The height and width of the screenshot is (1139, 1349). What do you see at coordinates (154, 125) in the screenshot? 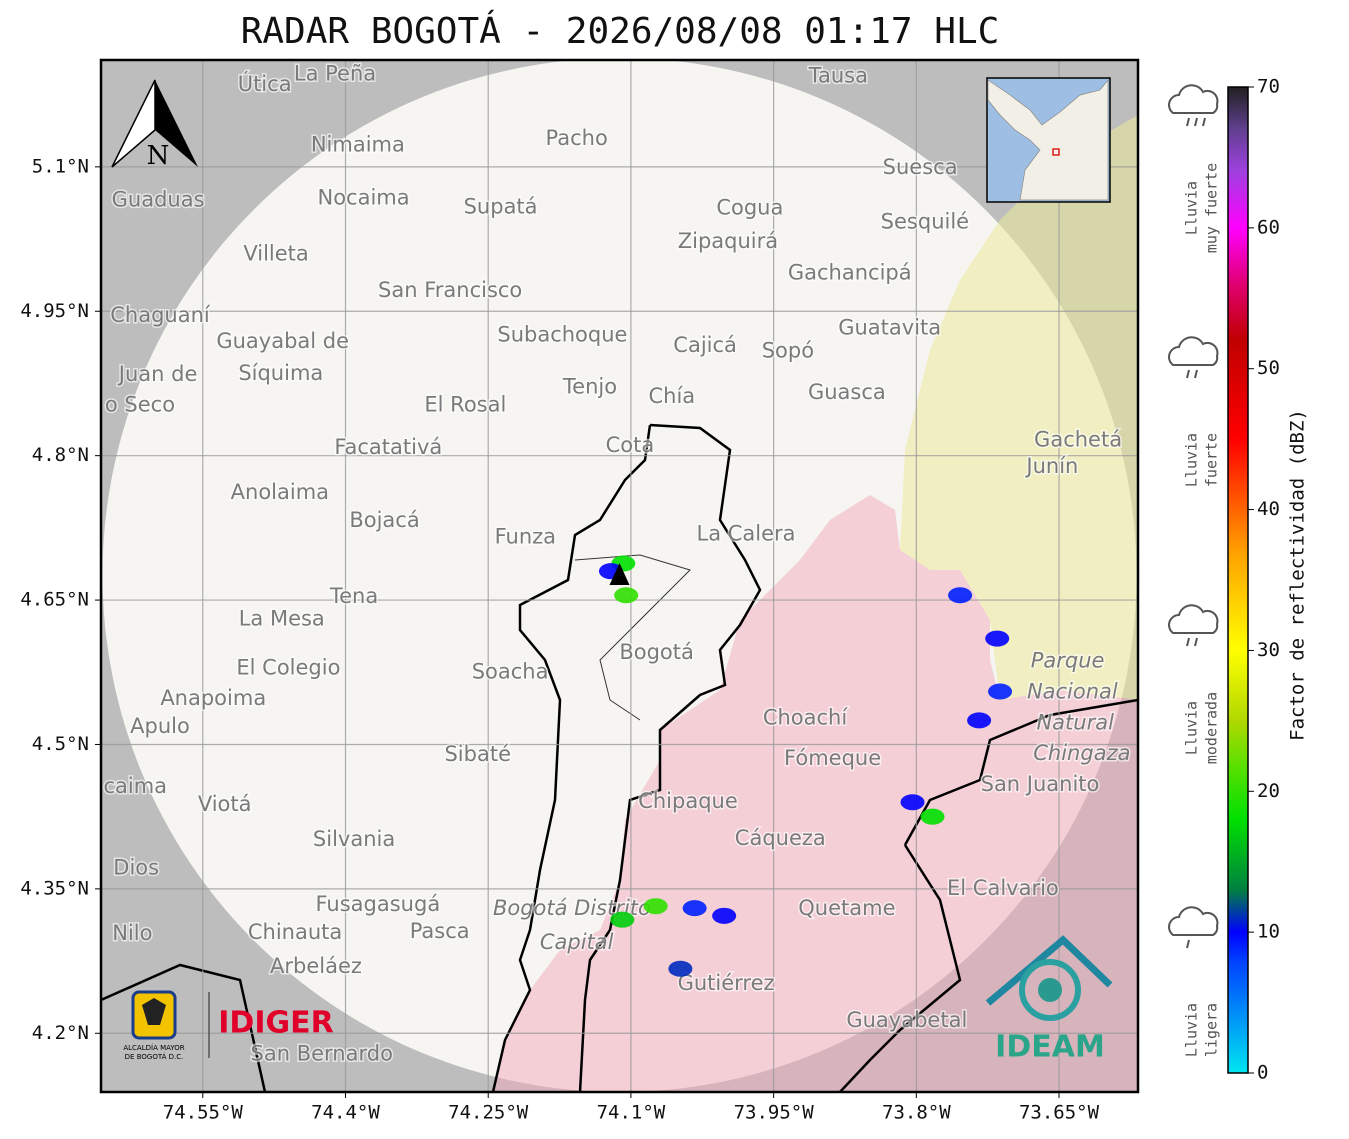
I see `north-arrow: N` at bounding box center [154, 125].